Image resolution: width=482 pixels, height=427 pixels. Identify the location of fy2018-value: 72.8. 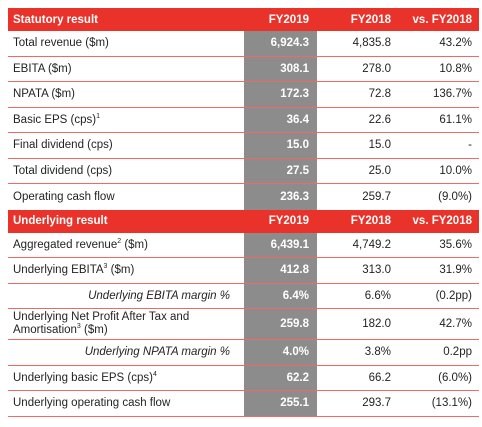
(379, 94).